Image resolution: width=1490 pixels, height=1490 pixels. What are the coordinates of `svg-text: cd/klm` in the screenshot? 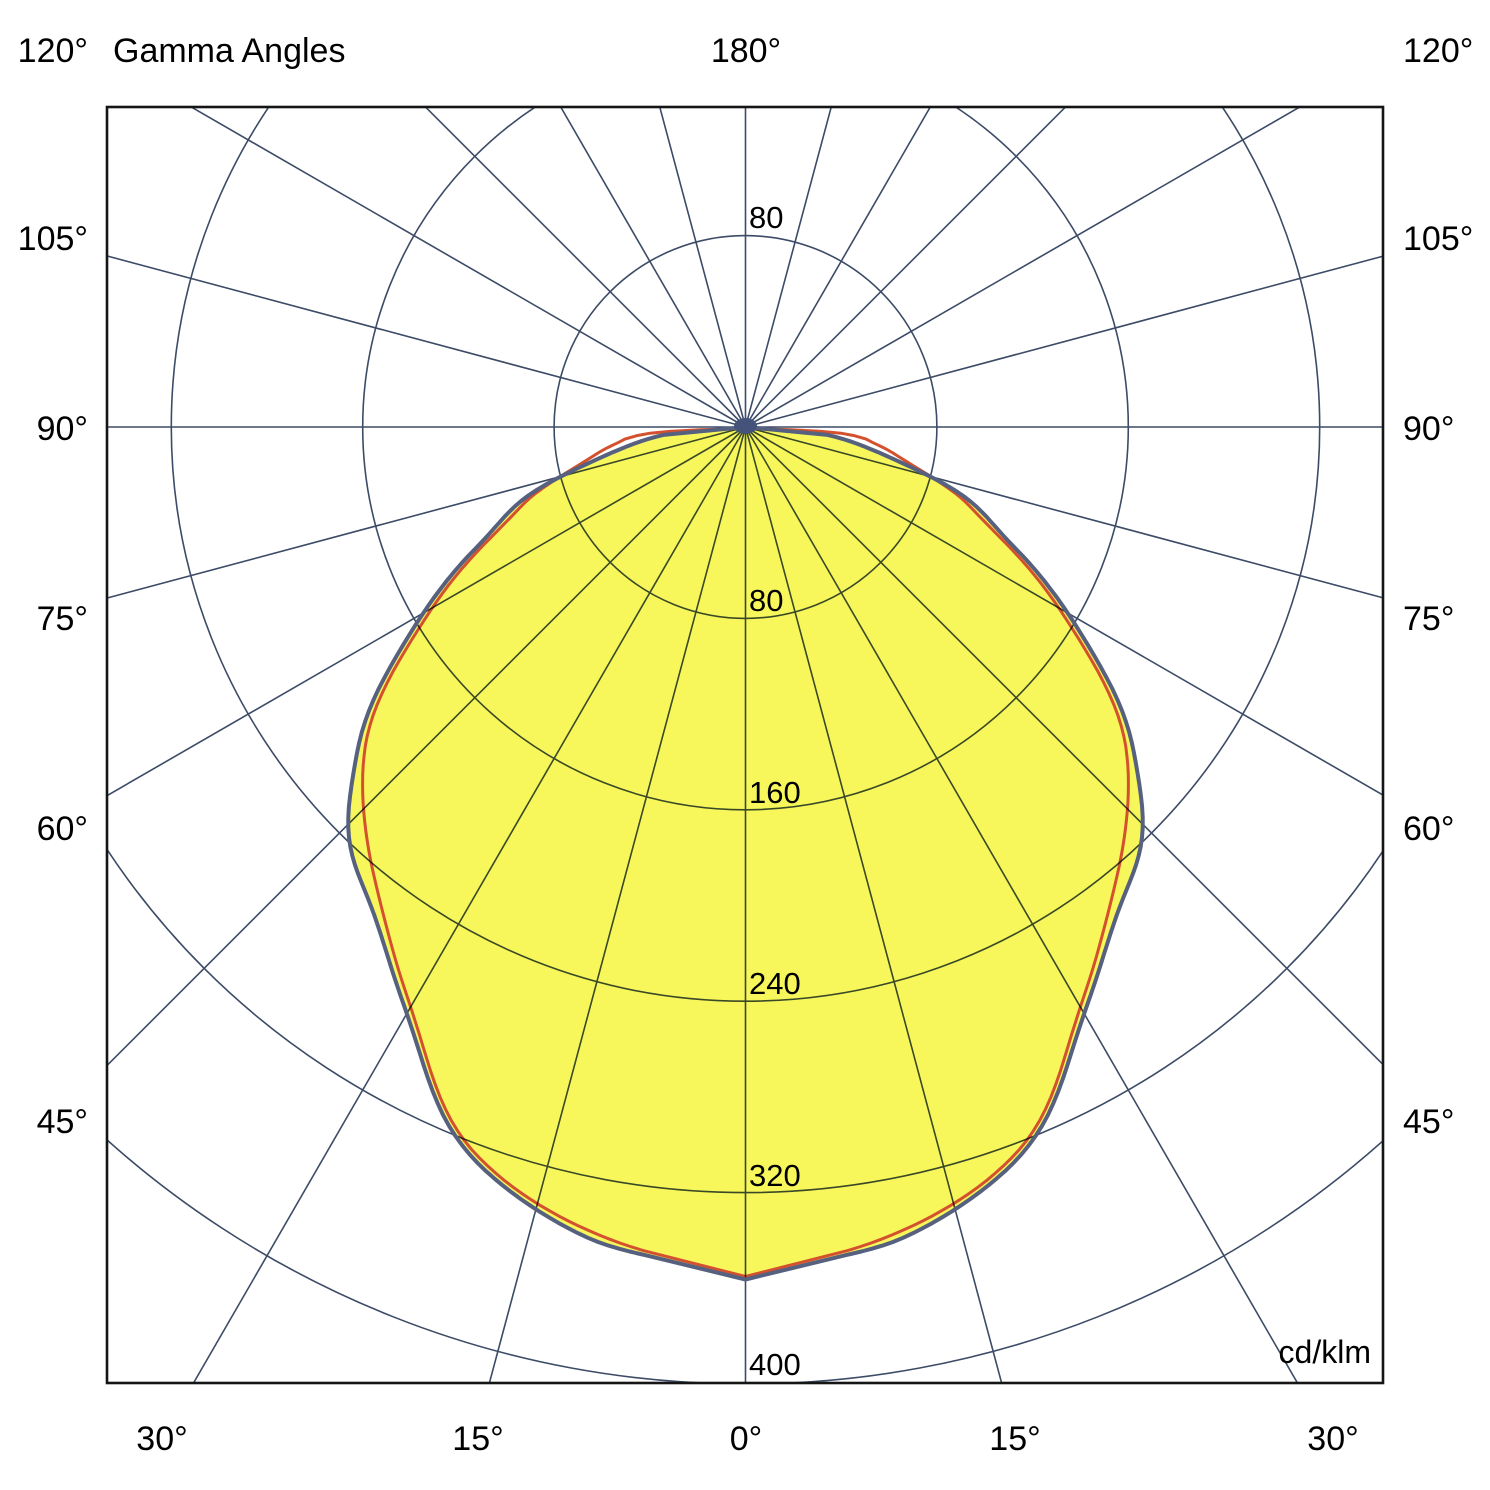 It's located at (1325, 1352).